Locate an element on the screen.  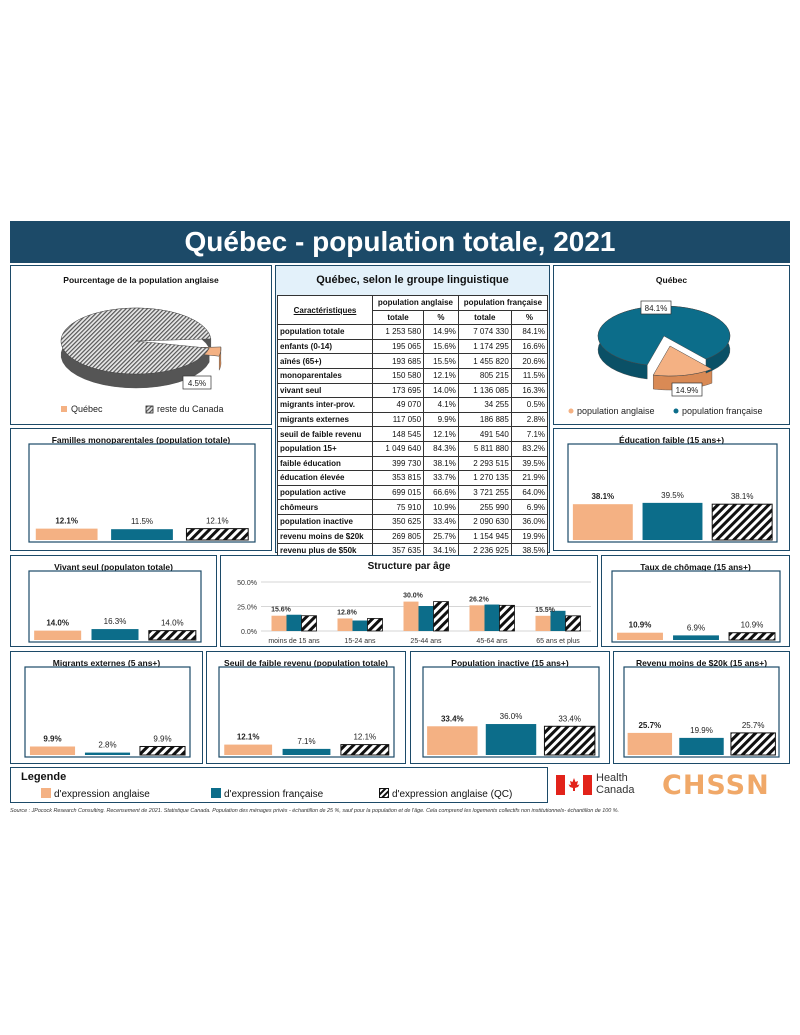
pie-label-box is located at coordinates (687, 389).